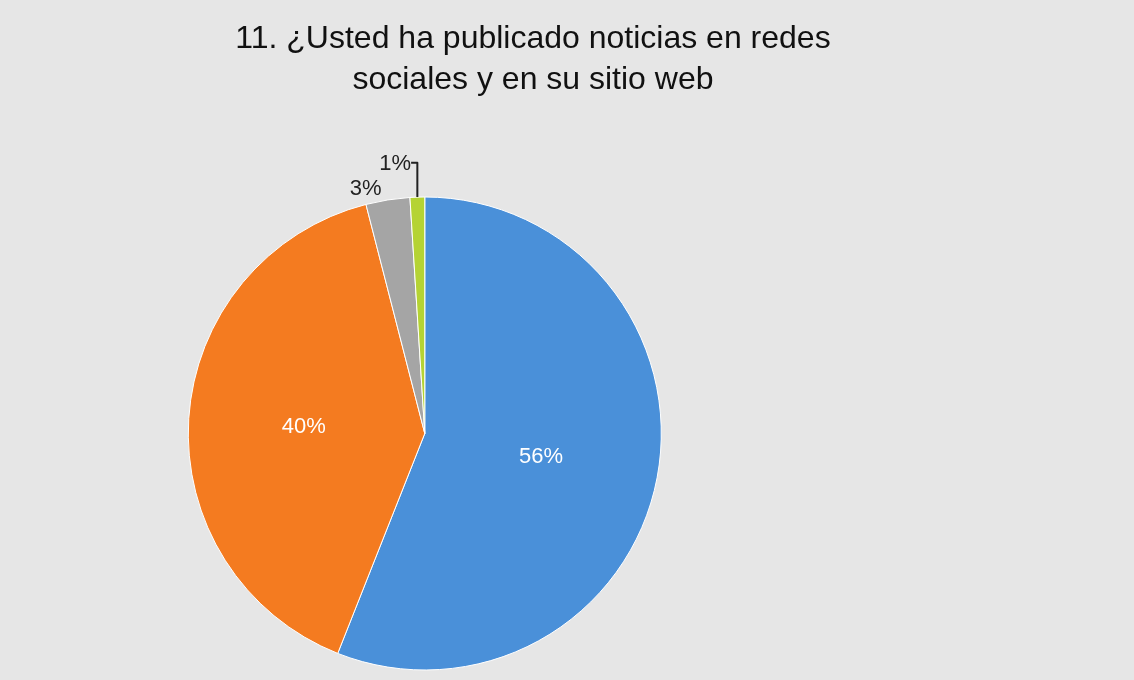 Image resolution: width=1134 pixels, height=680 pixels. Describe the element at coordinates (365, 188) in the screenshot. I see `data-label: 3%` at that location.